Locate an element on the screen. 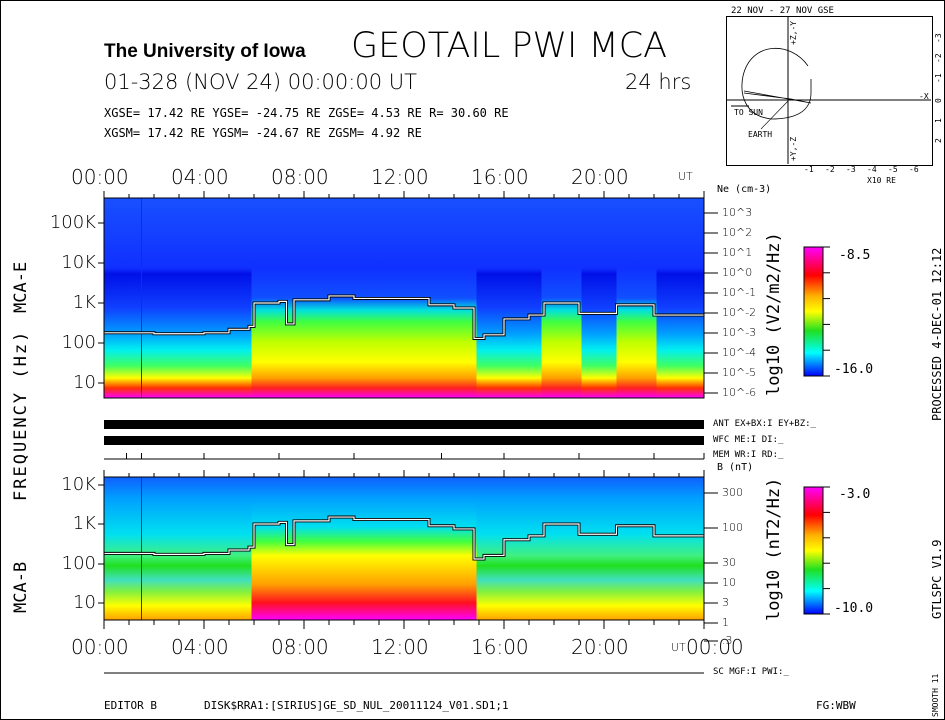 This screenshot has height=720, width=945. mem-status: MEM WR:I RD:_ is located at coordinates (748, 455).